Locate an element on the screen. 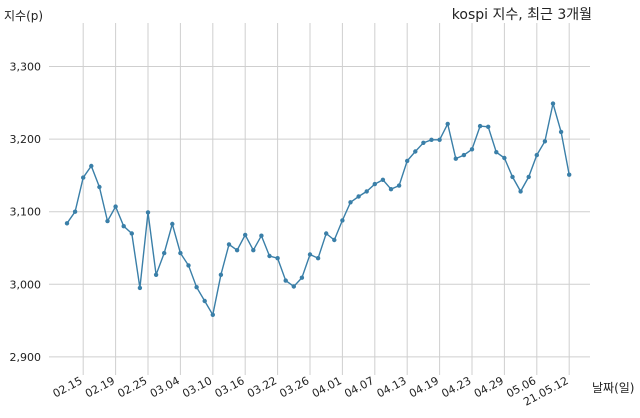  x-axis-label: 날짜(일) is located at coordinates (613, 388).